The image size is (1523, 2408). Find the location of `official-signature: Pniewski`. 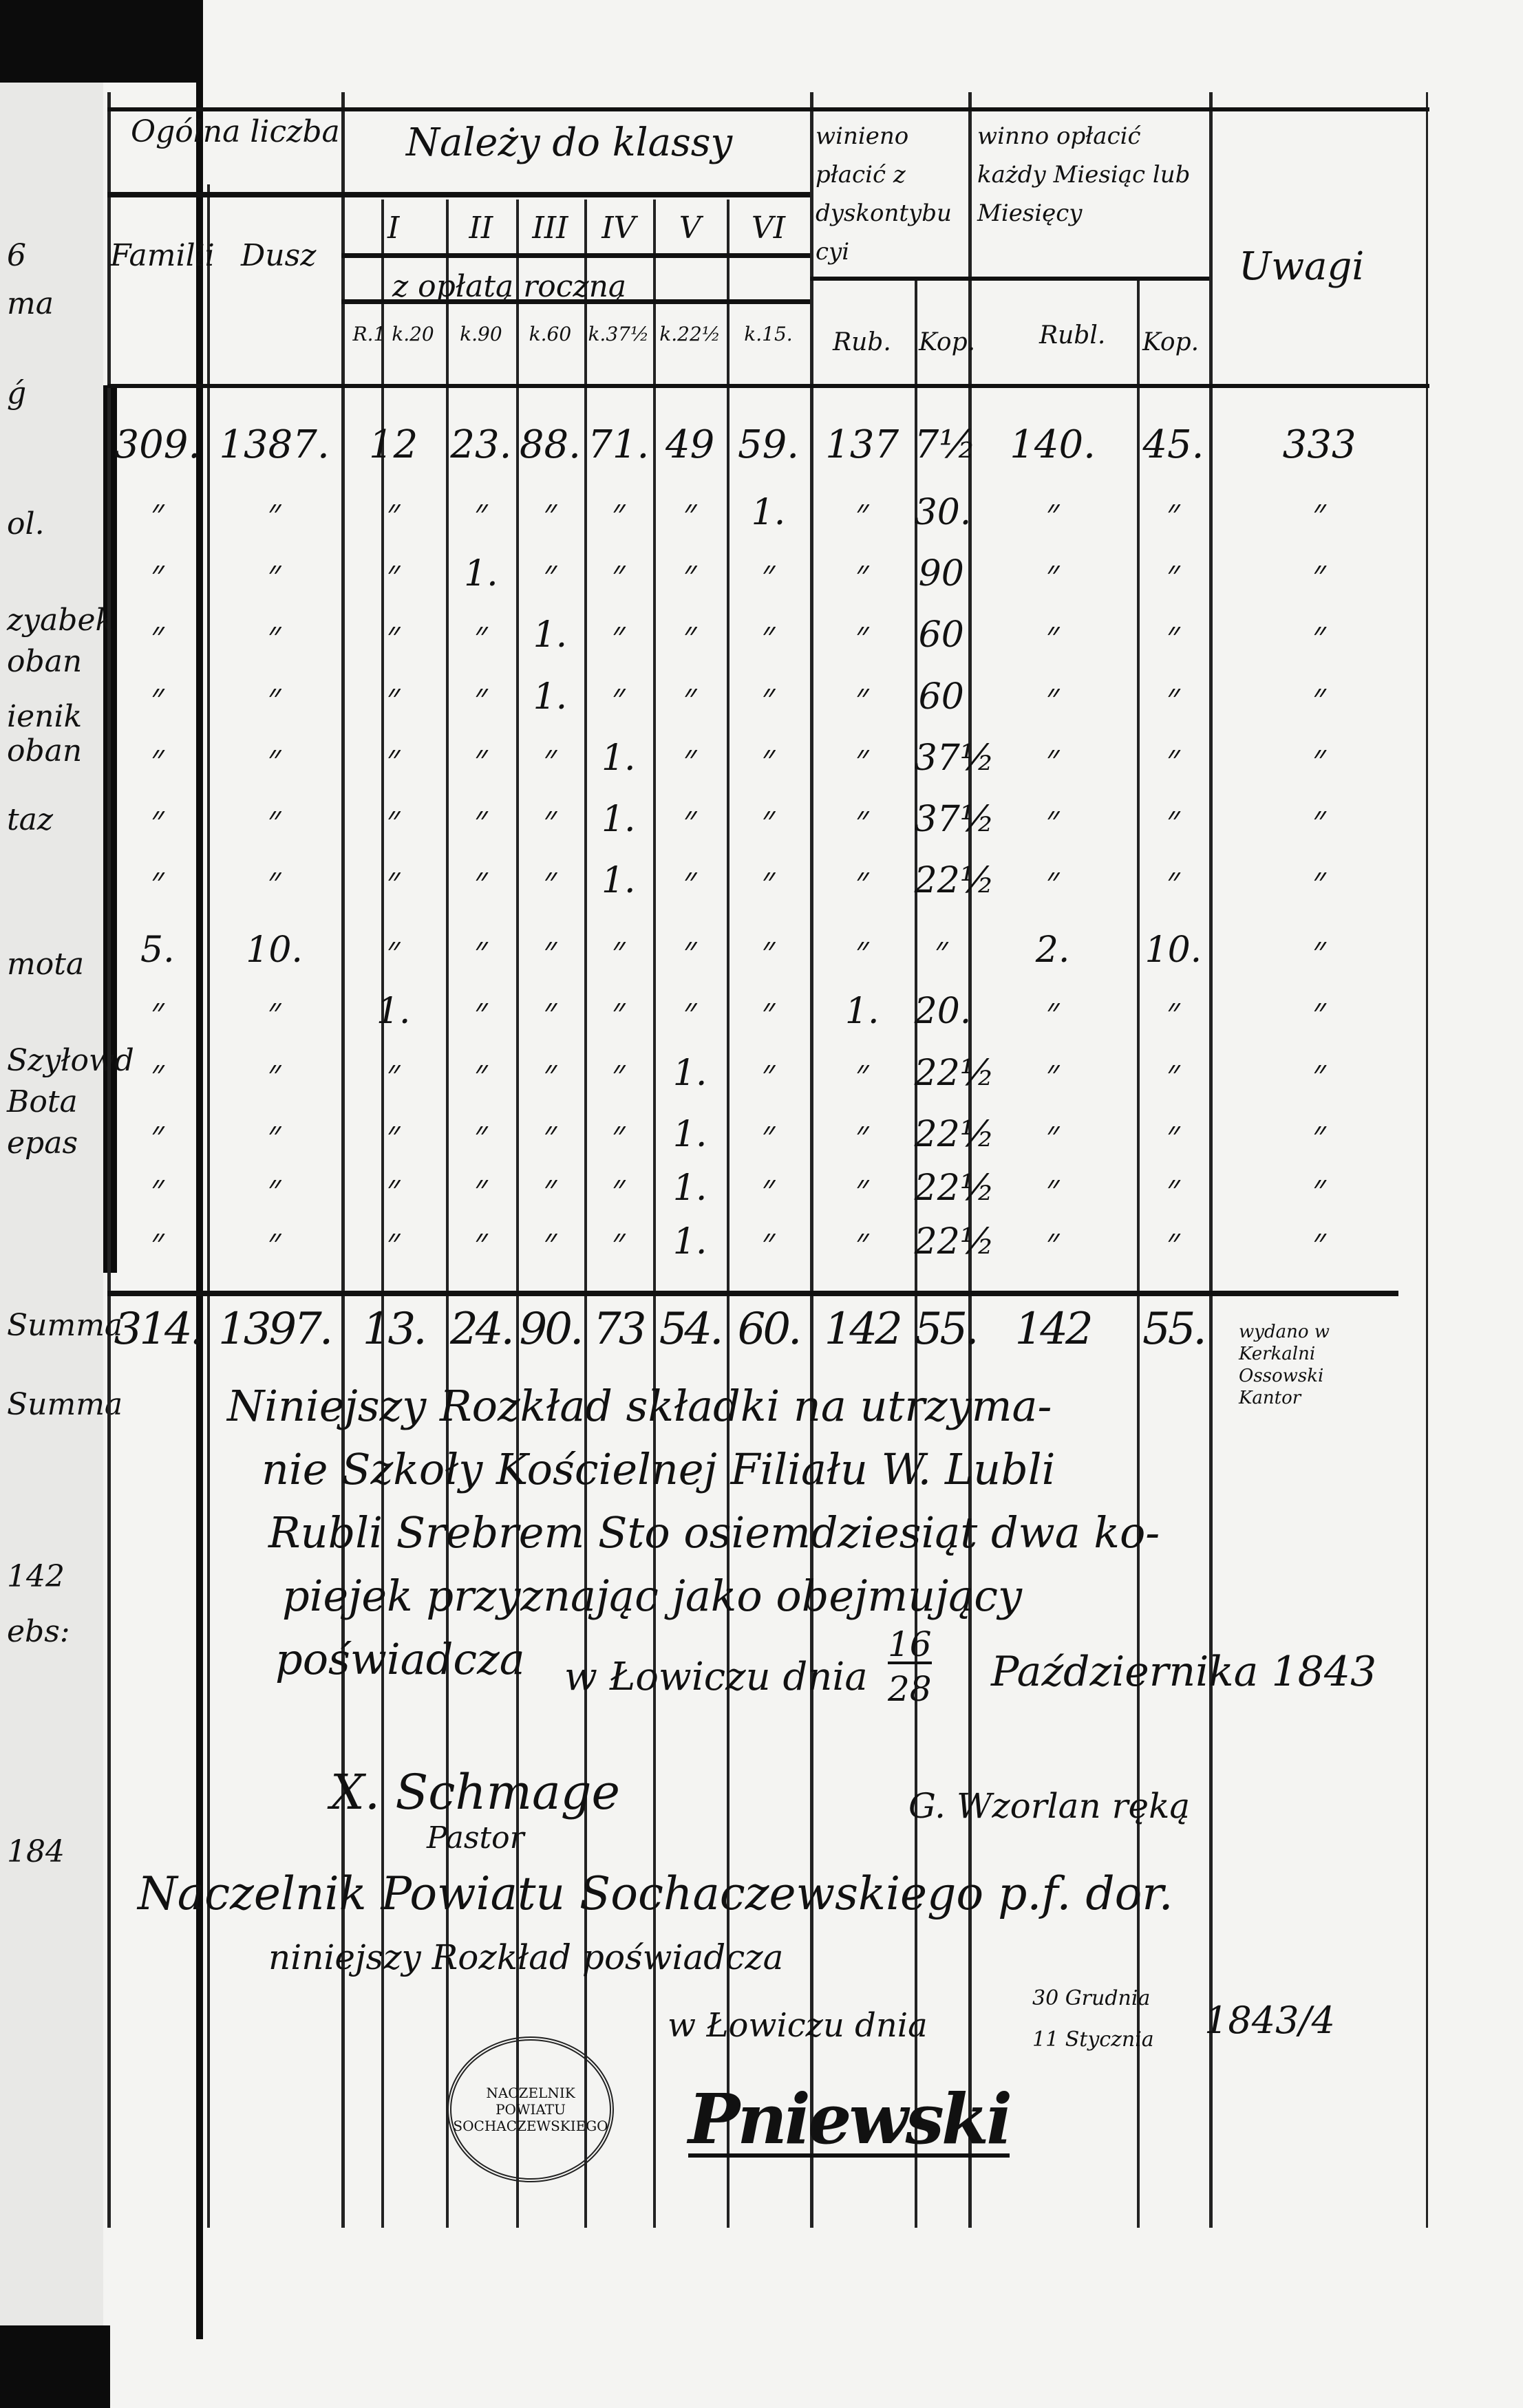

official-signature: Pniewski is located at coordinates (850, 2119).